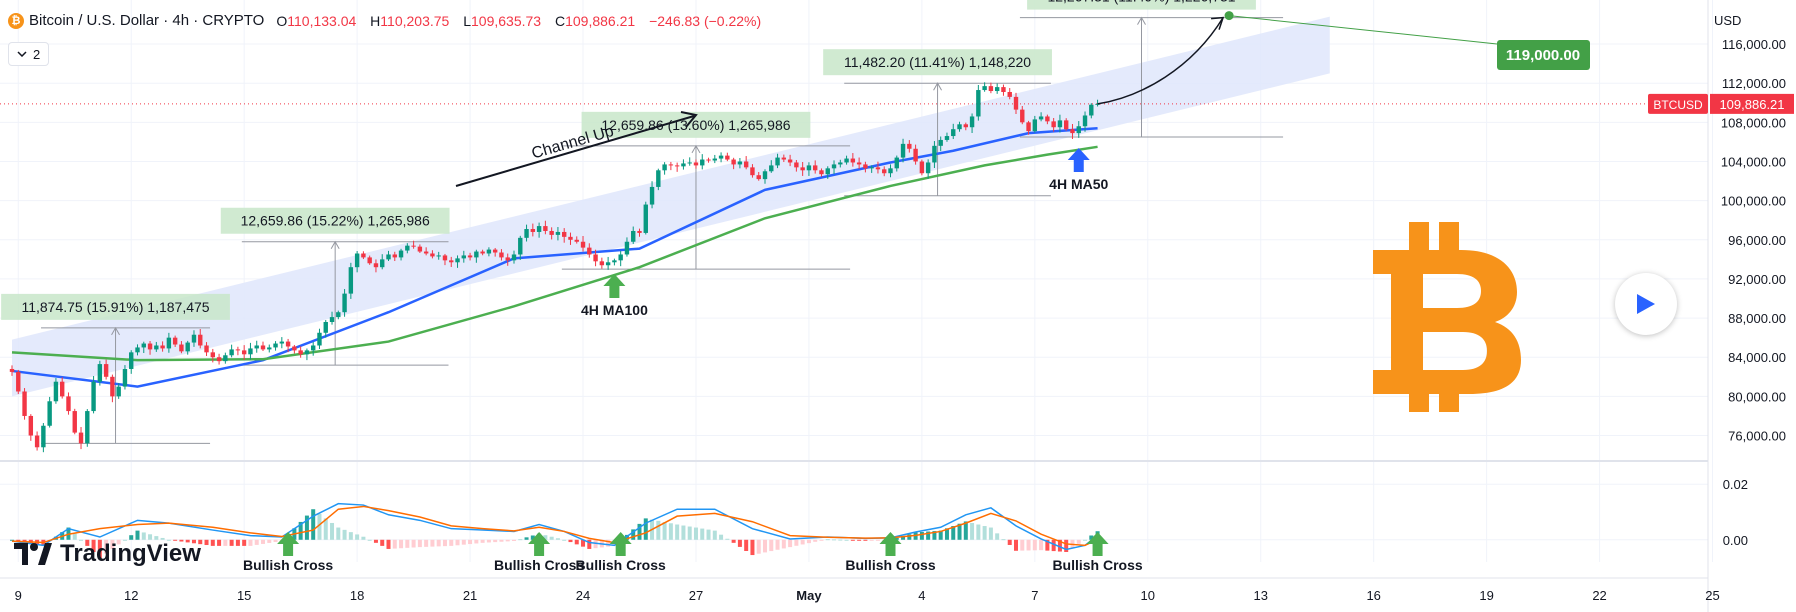 This screenshot has height=612, width=1796. I want to click on price-tick-label: 80,000.00, so click(1757, 396).